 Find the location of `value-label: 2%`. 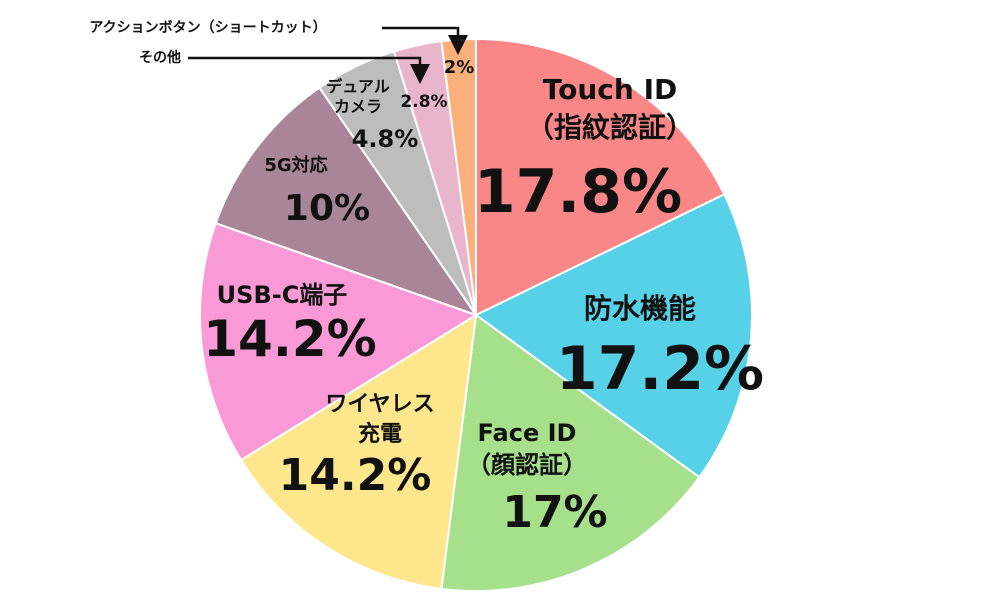

value-label: 2% is located at coordinates (459, 67).